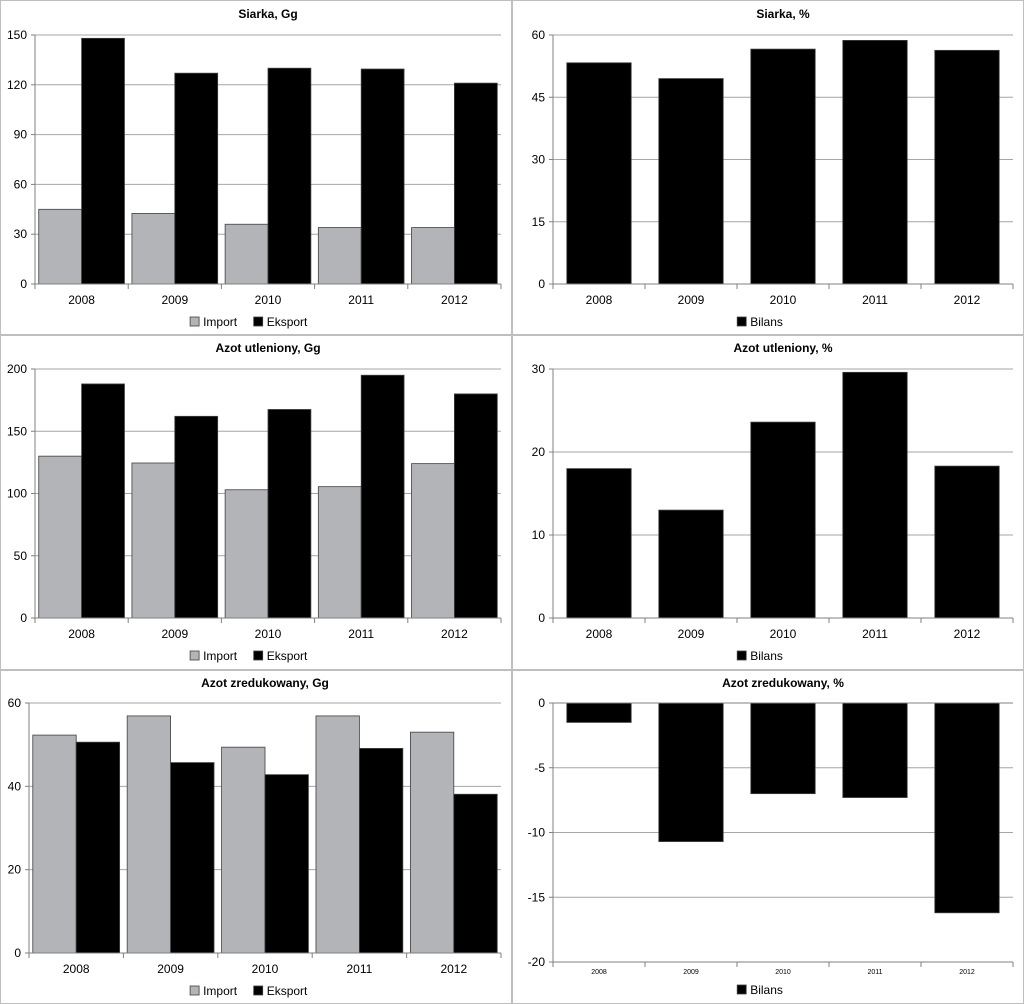 This screenshot has width=1024, height=1004. I want to click on y-tick-label: 200, so click(17, 369).